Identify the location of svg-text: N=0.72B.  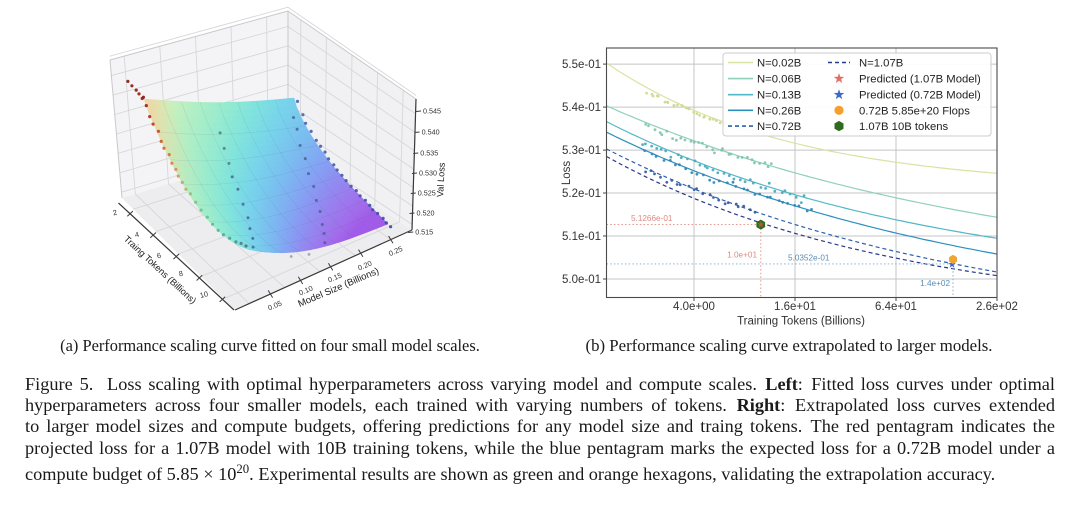
(779, 127).